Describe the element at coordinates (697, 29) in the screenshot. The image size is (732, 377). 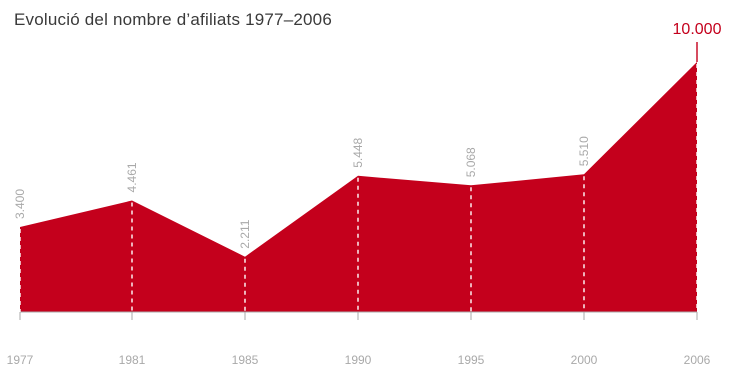
I see `data-label-2006: 10.000` at that location.